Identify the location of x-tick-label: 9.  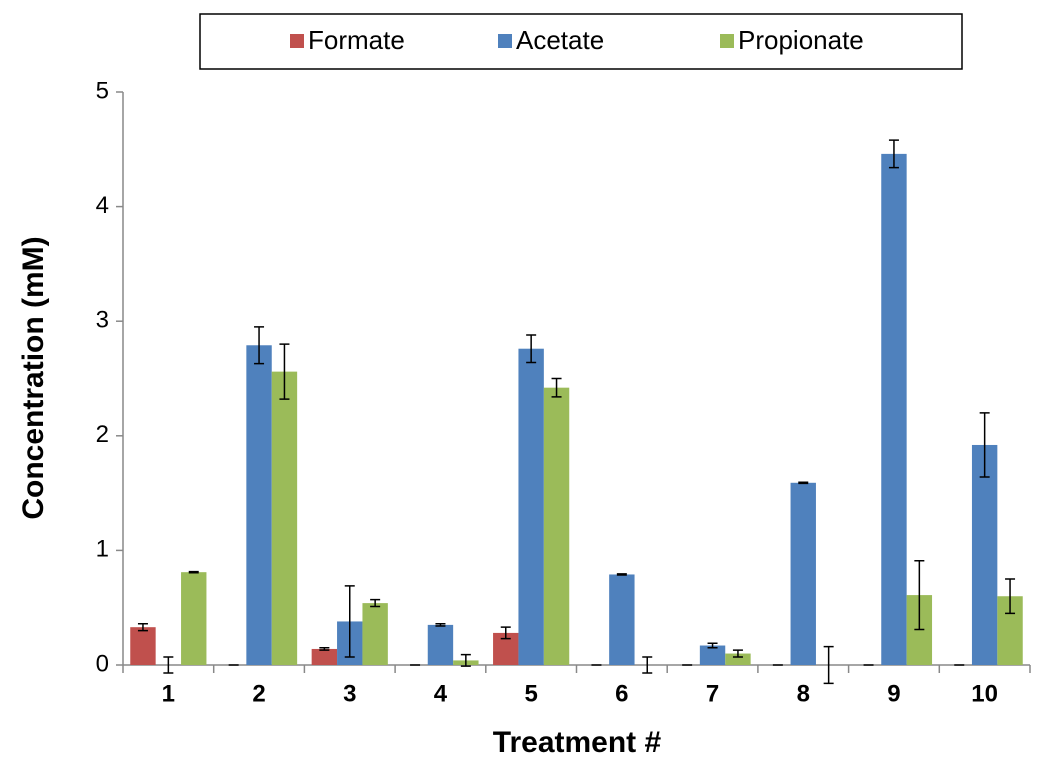
(893, 693).